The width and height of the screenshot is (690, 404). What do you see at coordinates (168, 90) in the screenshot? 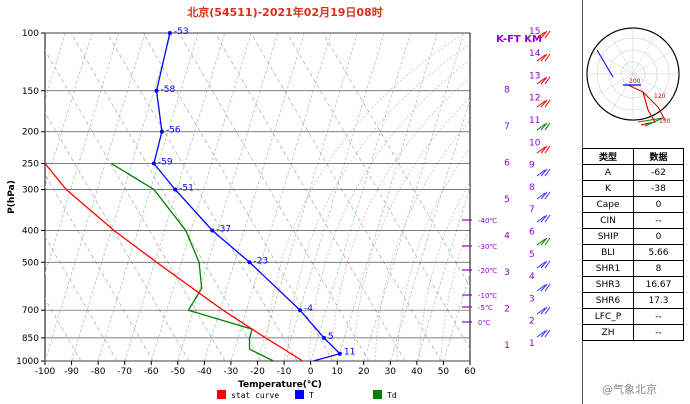
I see `t-value-label: -58` at bounding box center [168, 90].